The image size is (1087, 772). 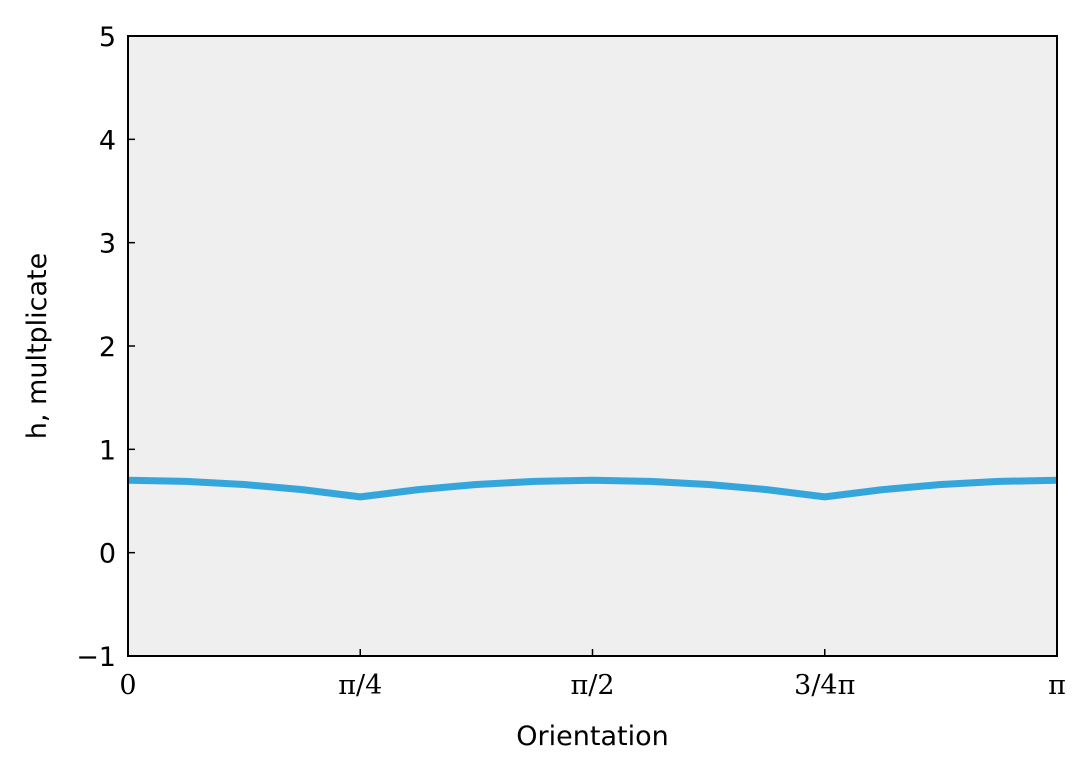 I want to click on y-tick-label: 1, so click(x=107, y=450).